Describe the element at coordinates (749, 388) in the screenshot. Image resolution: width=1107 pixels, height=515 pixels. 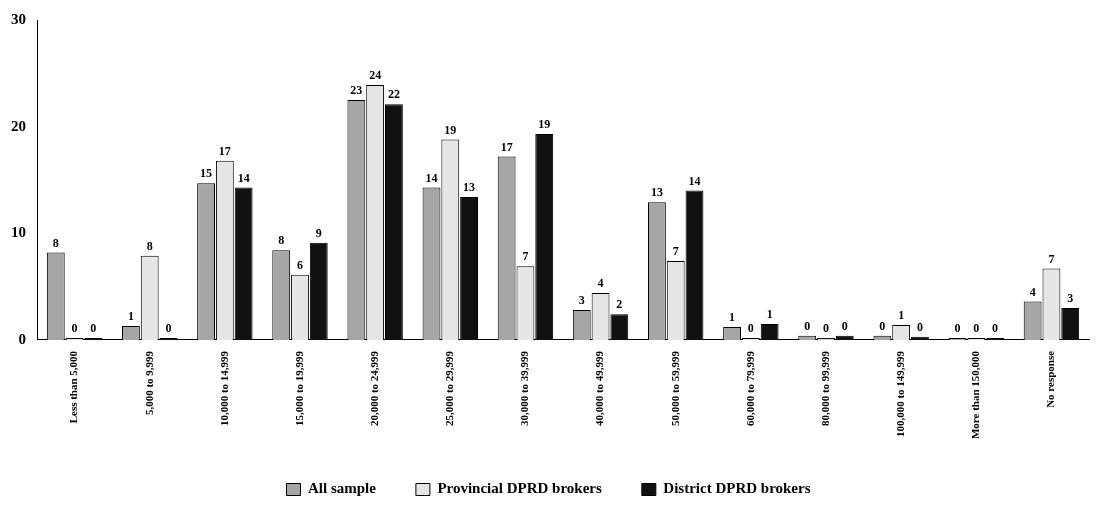
I see `x-tick-label: 60,000 to 79,999` at that location.